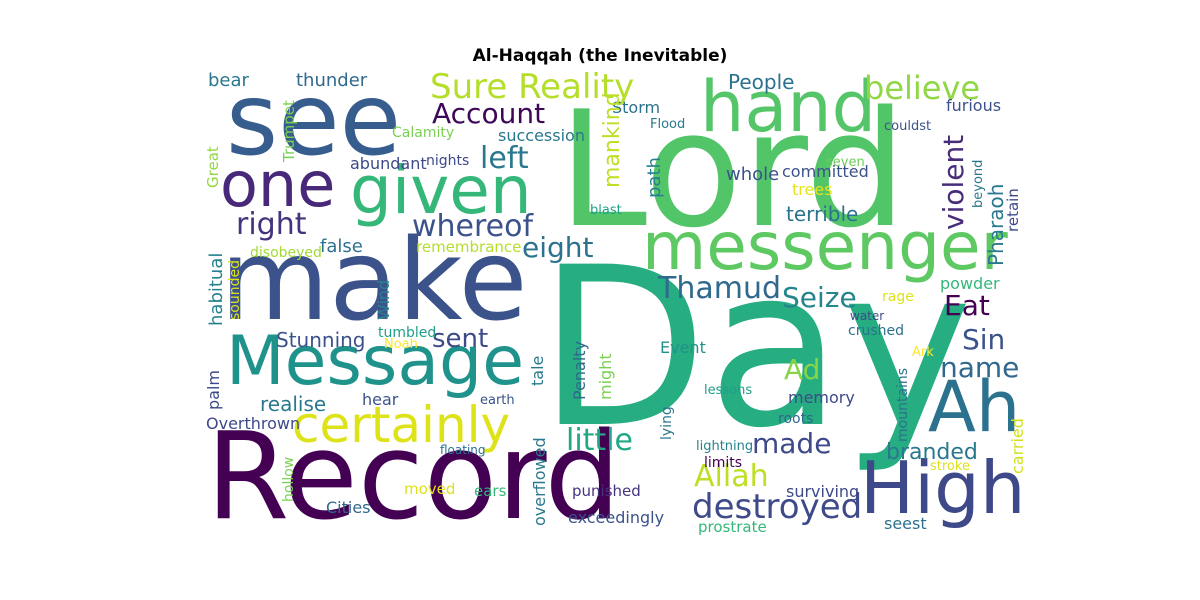 The height and width of the screenshot is (600, 1200). What do you see at coordinates (504, 158) in the screenshot?
I see `word-left: left` at bounding box center [504, 158].